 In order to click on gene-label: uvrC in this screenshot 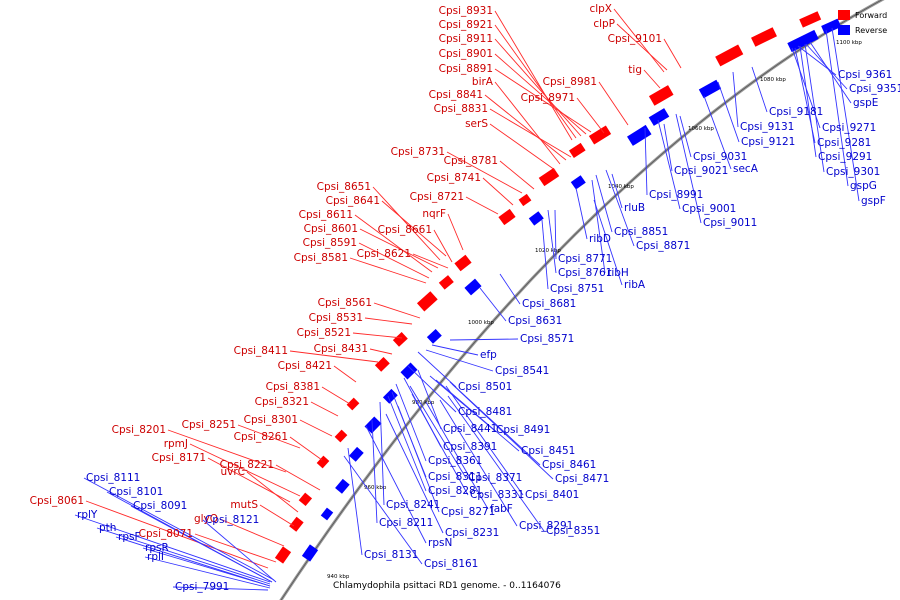, I will do `click(232, 472)`.